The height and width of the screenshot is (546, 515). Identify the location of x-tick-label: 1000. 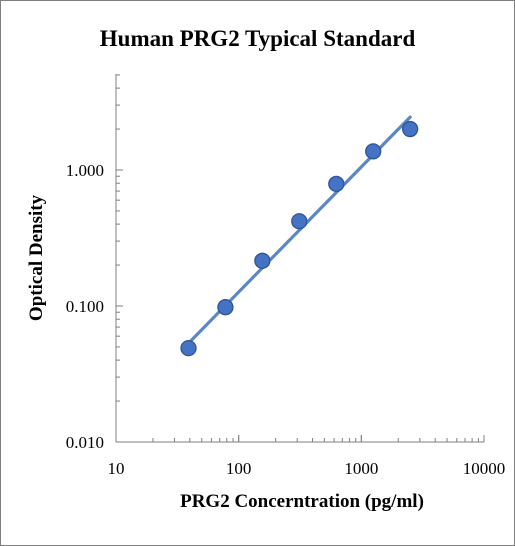
(361, 468).